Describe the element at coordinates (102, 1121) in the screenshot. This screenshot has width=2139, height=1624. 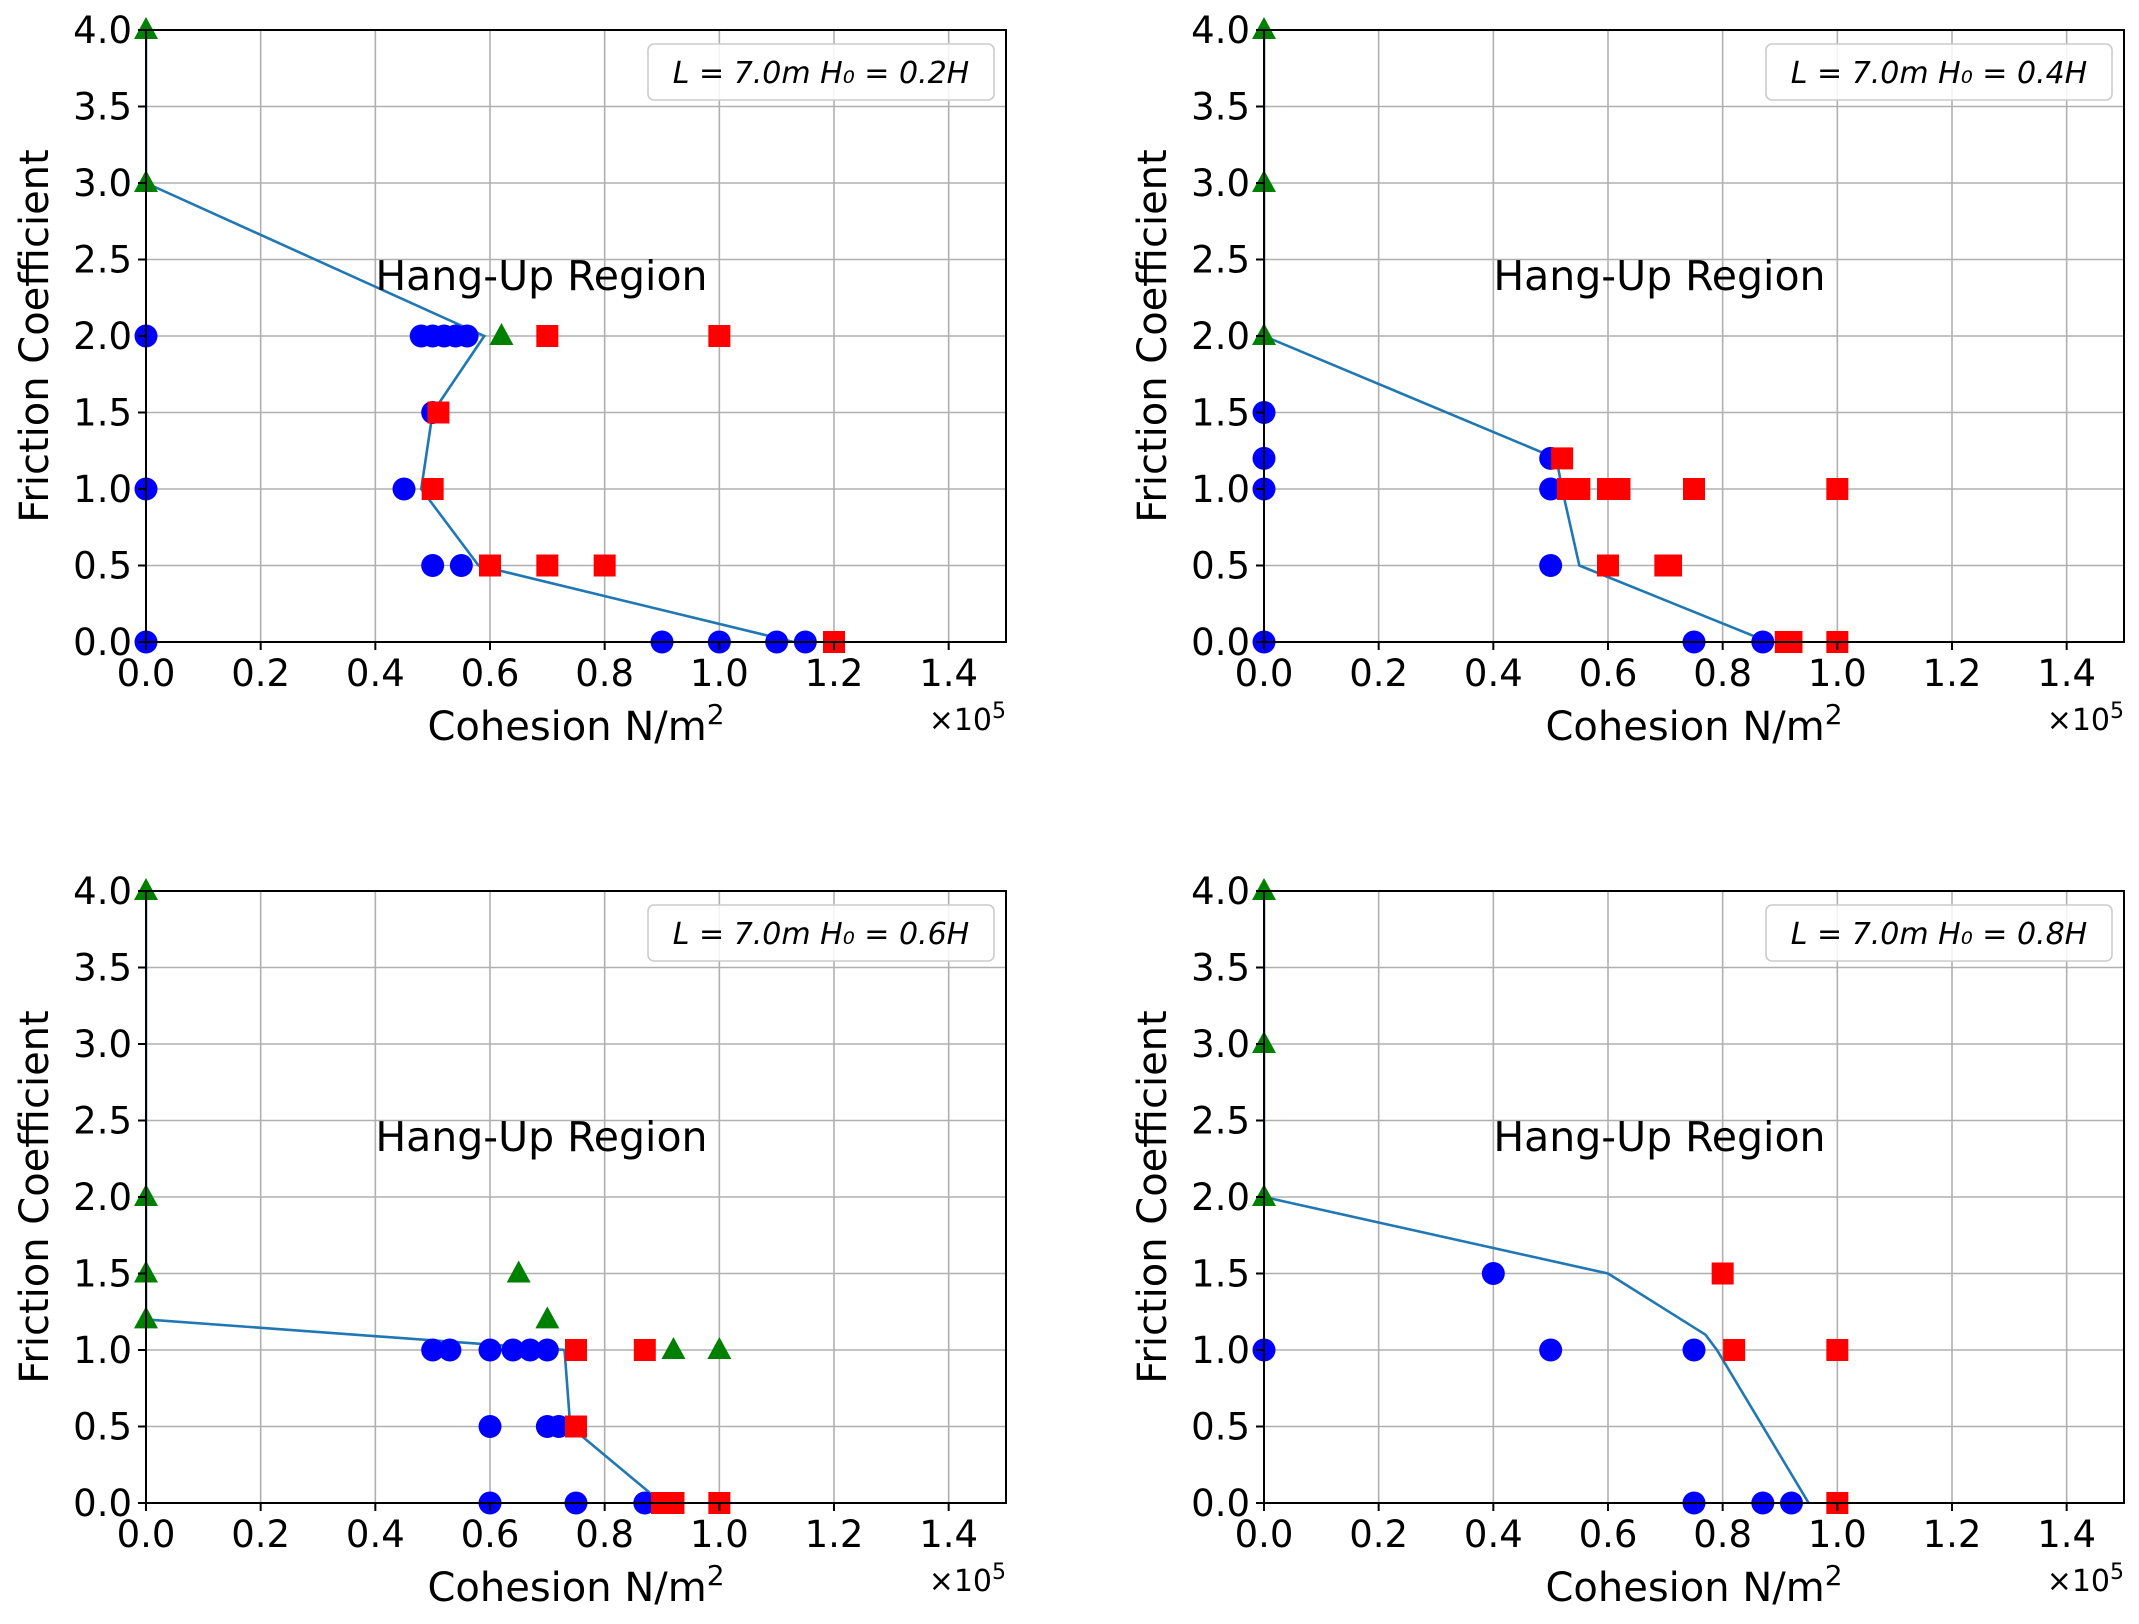
I see `y-tick-label: 2.5` at that location.